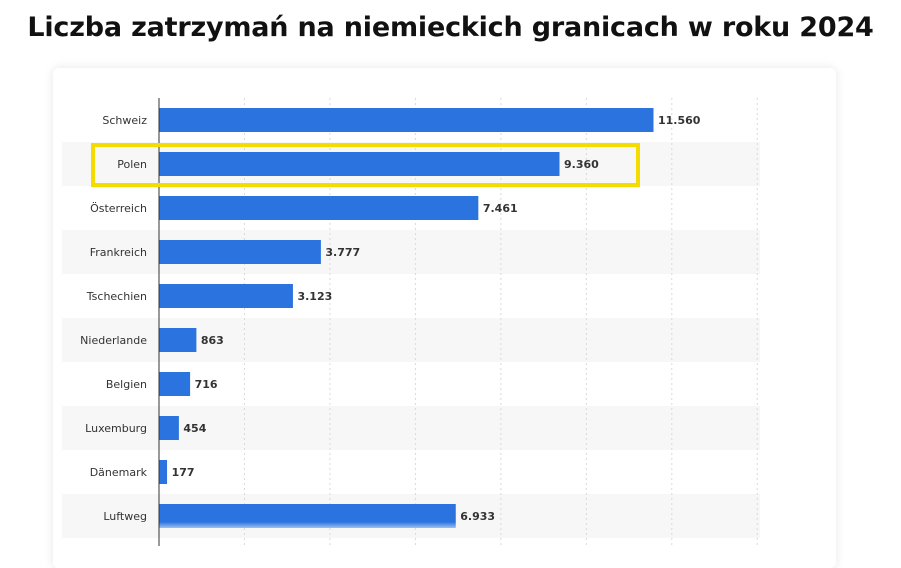 This screenshot has width=901, height=568. What do you see at coordinates (116, 428) in the screenshot?
I see `category-label-luxemburg: Luxemburg` at bounding box center [116, 428].